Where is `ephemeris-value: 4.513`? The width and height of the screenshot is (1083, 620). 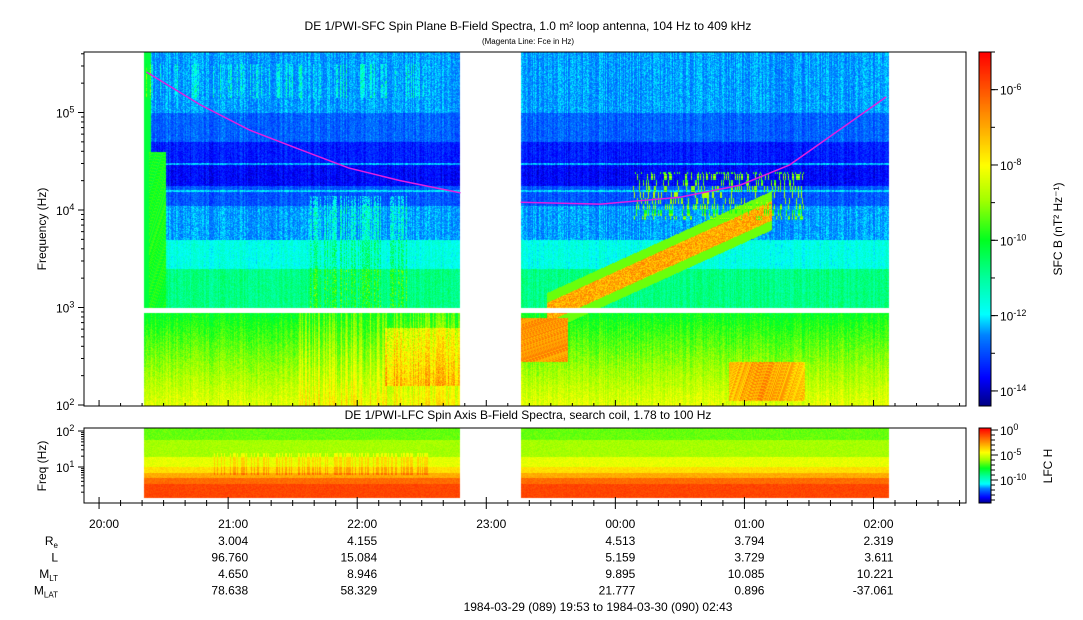 ephemeris-value: 4.513 is located at coordinates (620, 541).